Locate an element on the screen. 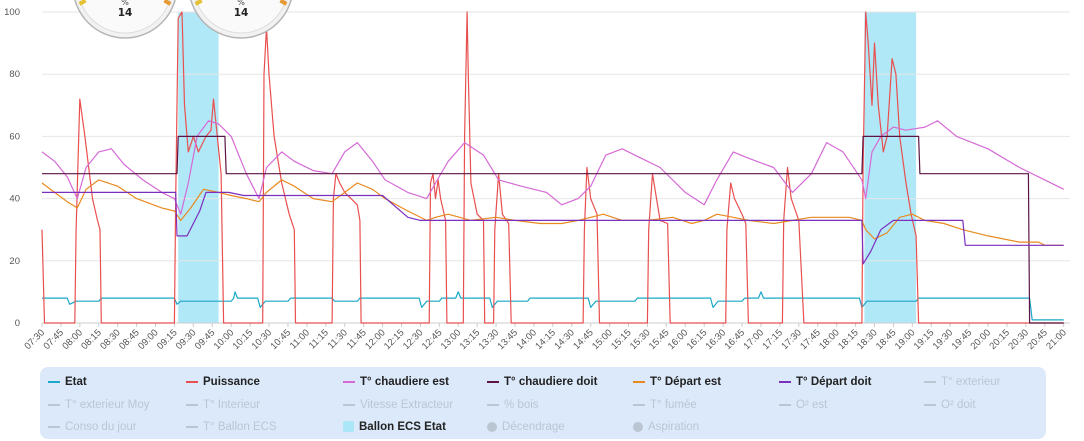 The image size is (1084, 441). x-tick-label: 14:45 is located at coordinates (583, 339).